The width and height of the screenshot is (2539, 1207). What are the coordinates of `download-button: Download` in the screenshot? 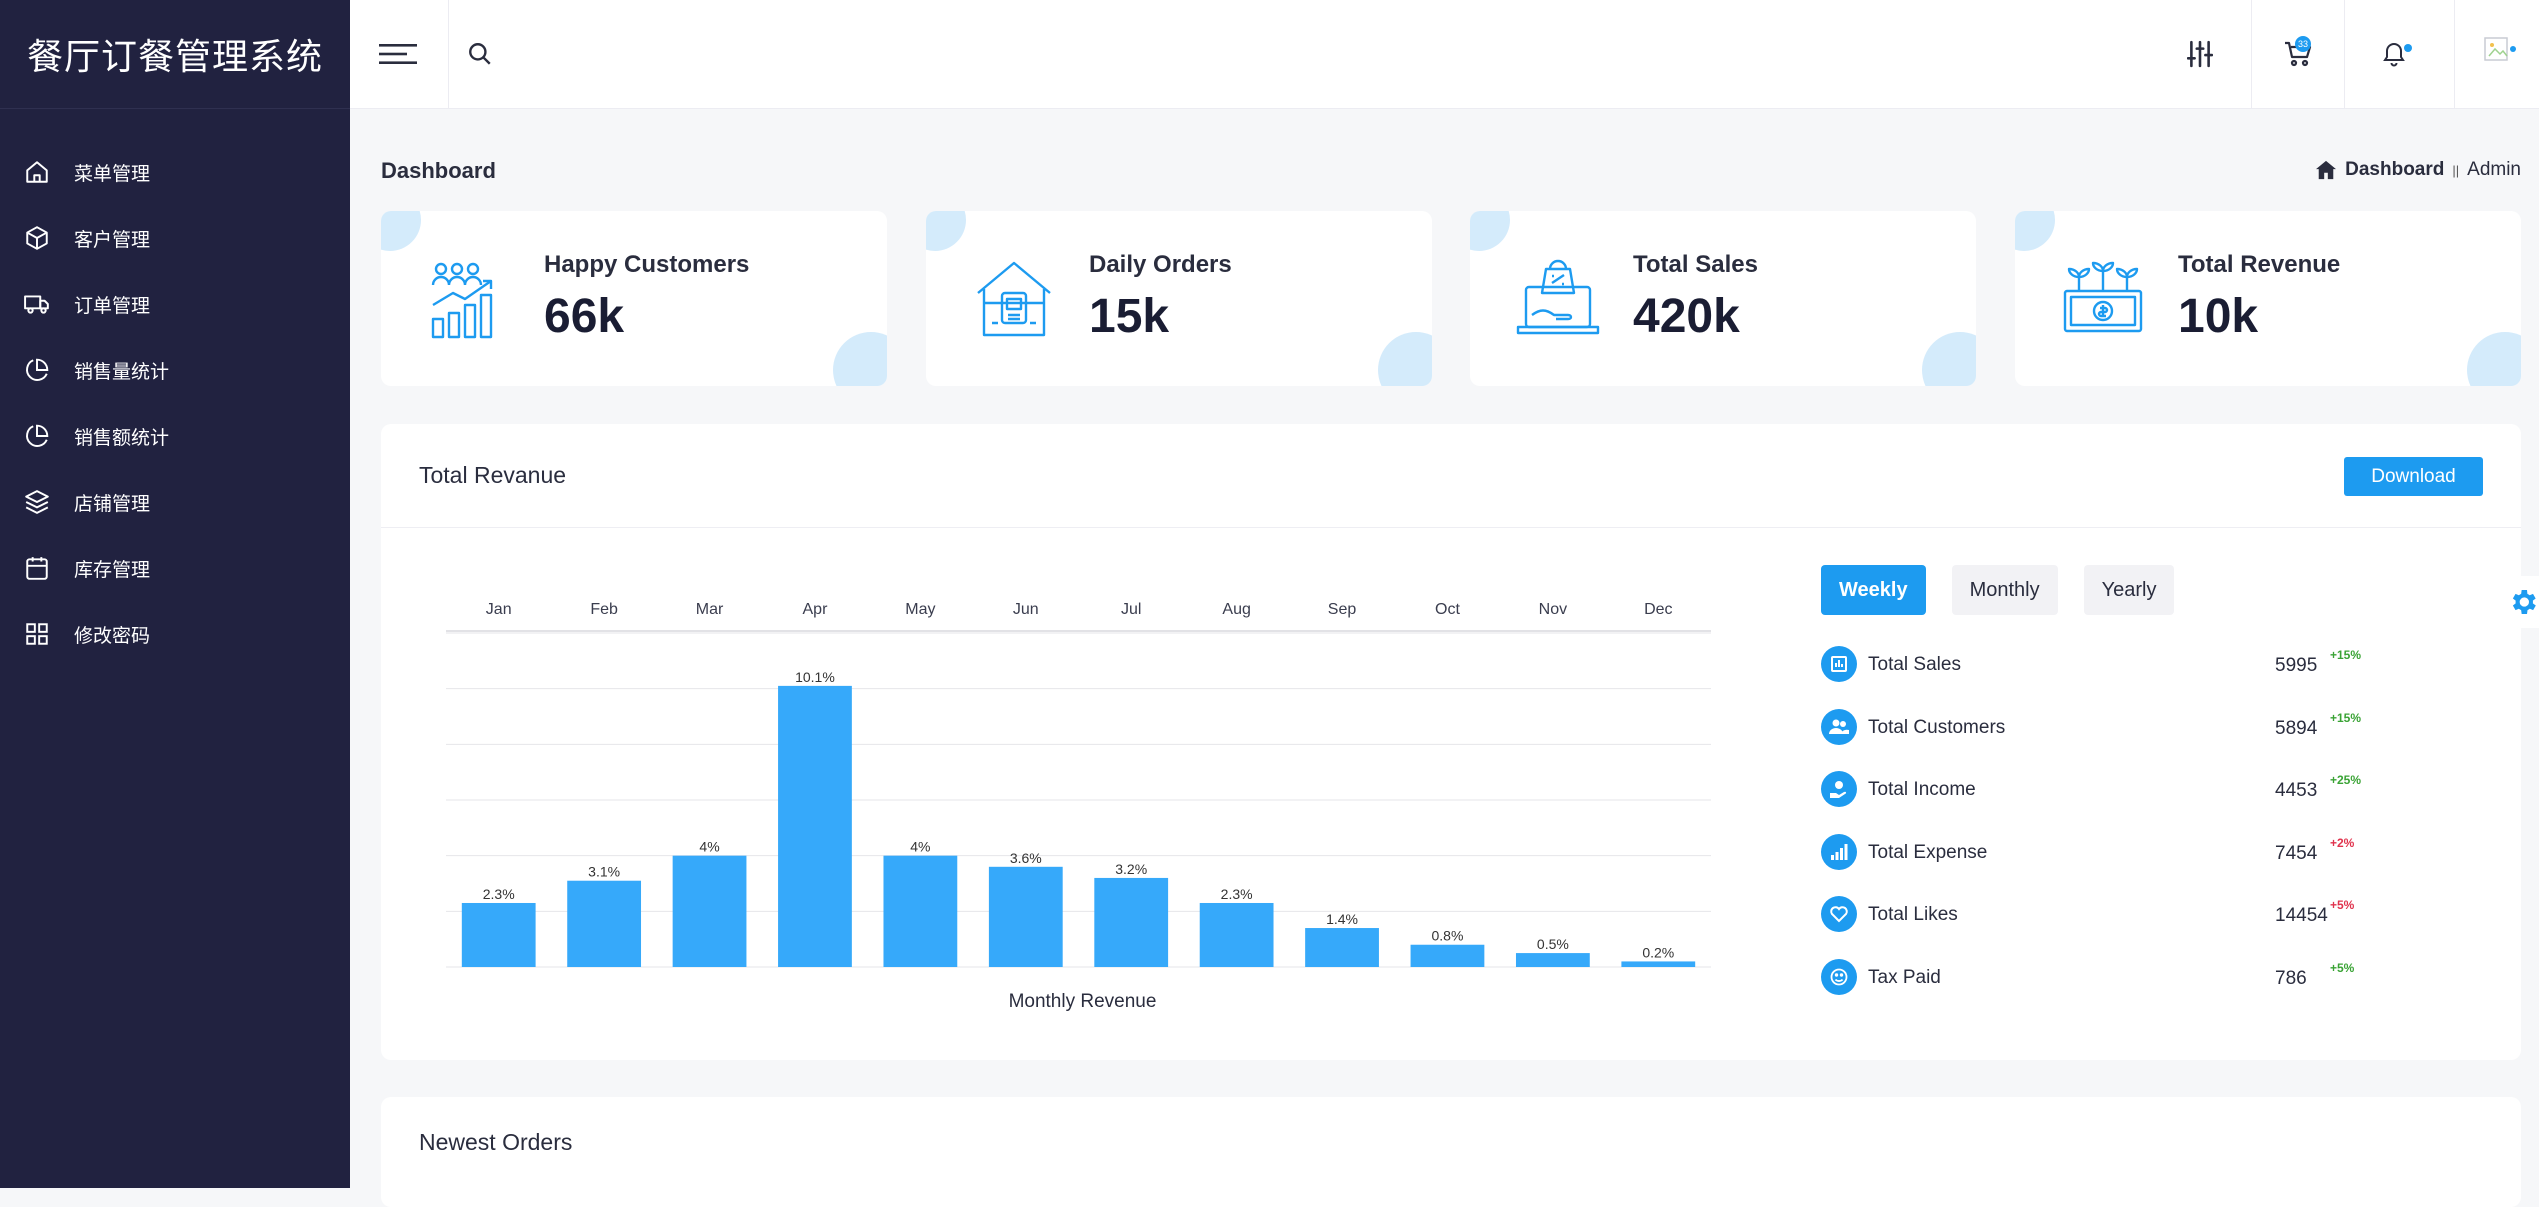 It's located at (2413, 476).